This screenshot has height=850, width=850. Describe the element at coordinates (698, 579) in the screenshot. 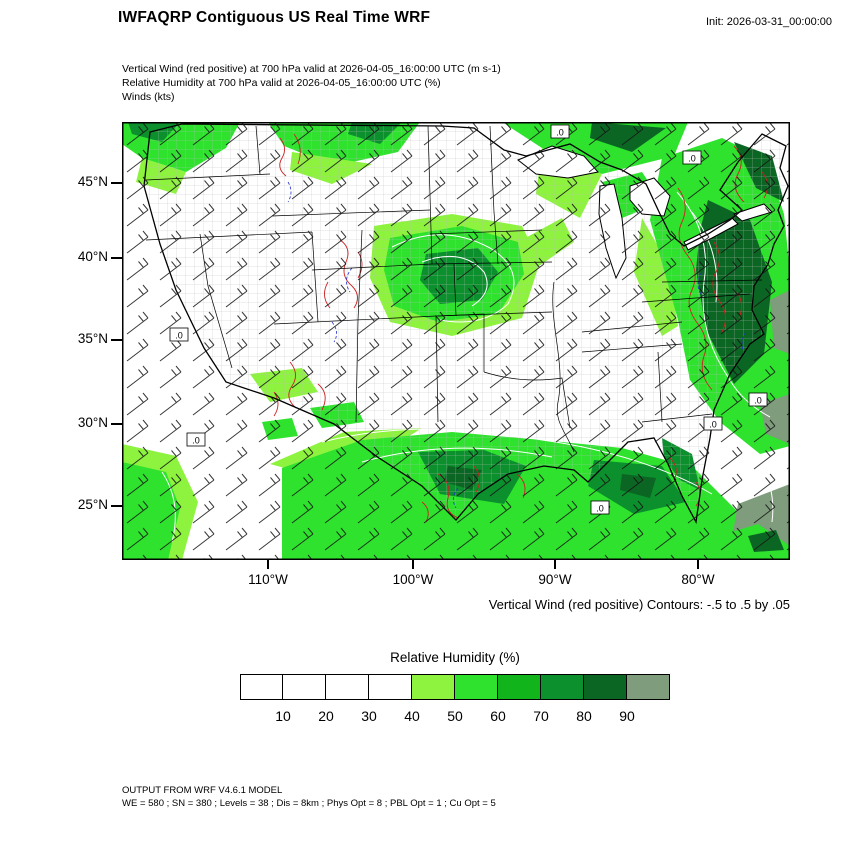

I see `lon-tick-label: 80°W` at that location.